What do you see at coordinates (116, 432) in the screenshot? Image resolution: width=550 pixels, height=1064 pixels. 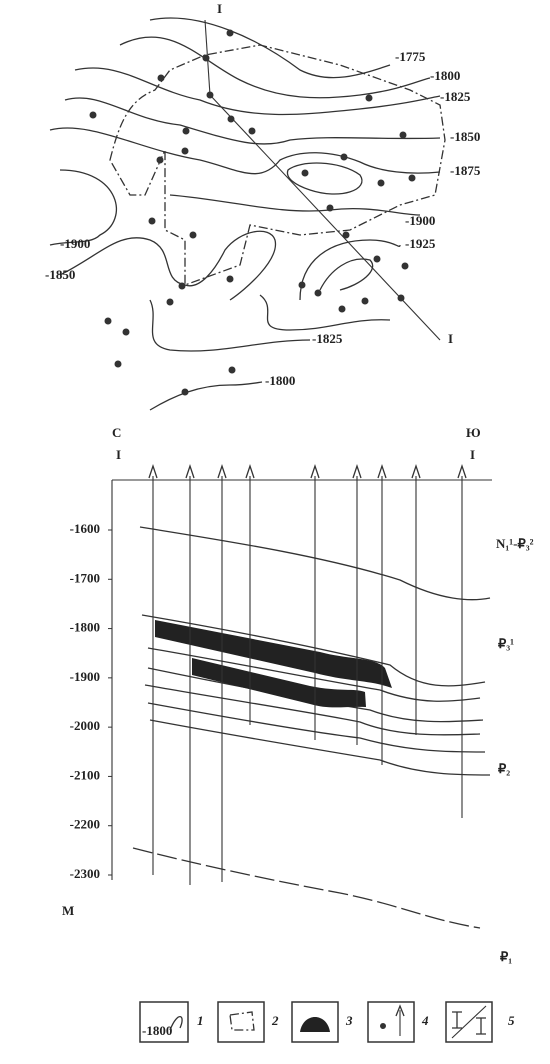 I see `direction: С` at bounding box center [116, 432].